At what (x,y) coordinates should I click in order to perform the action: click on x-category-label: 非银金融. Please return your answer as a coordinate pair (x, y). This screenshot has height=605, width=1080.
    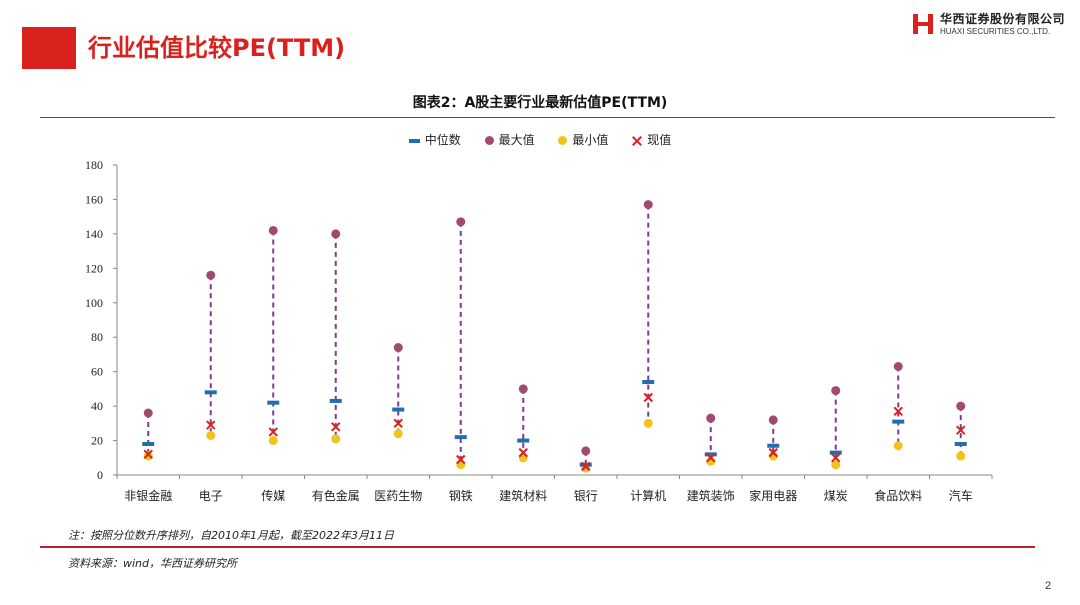
    Looking at the image, I should click on (148, 495).